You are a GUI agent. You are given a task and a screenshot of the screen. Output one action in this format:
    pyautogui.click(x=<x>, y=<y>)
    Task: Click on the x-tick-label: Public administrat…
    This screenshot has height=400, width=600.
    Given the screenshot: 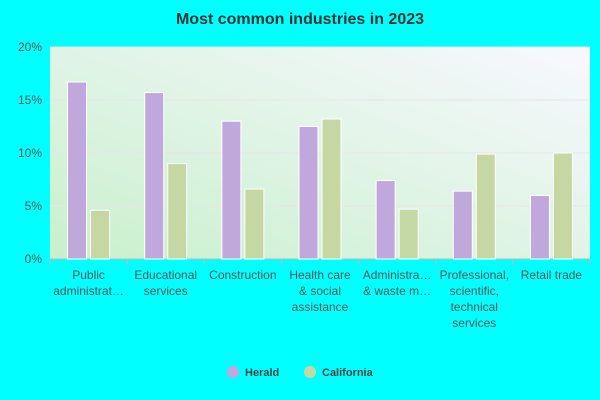 What is the action you would take?
    pyautogui.click(x=88, y=283)
    